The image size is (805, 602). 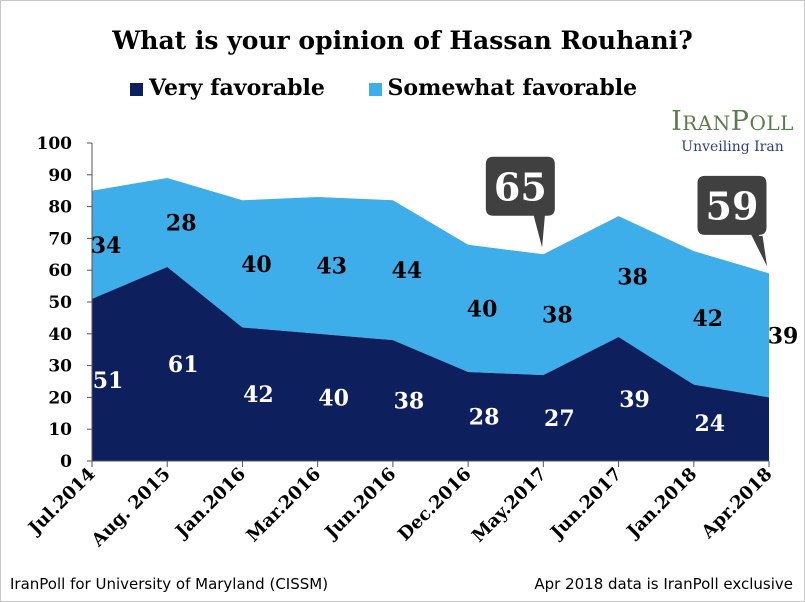 What do you see at coordinates (60, 430) in the screenshot?
I see `y-tick-label: 10` at bounding box center [60, 430].